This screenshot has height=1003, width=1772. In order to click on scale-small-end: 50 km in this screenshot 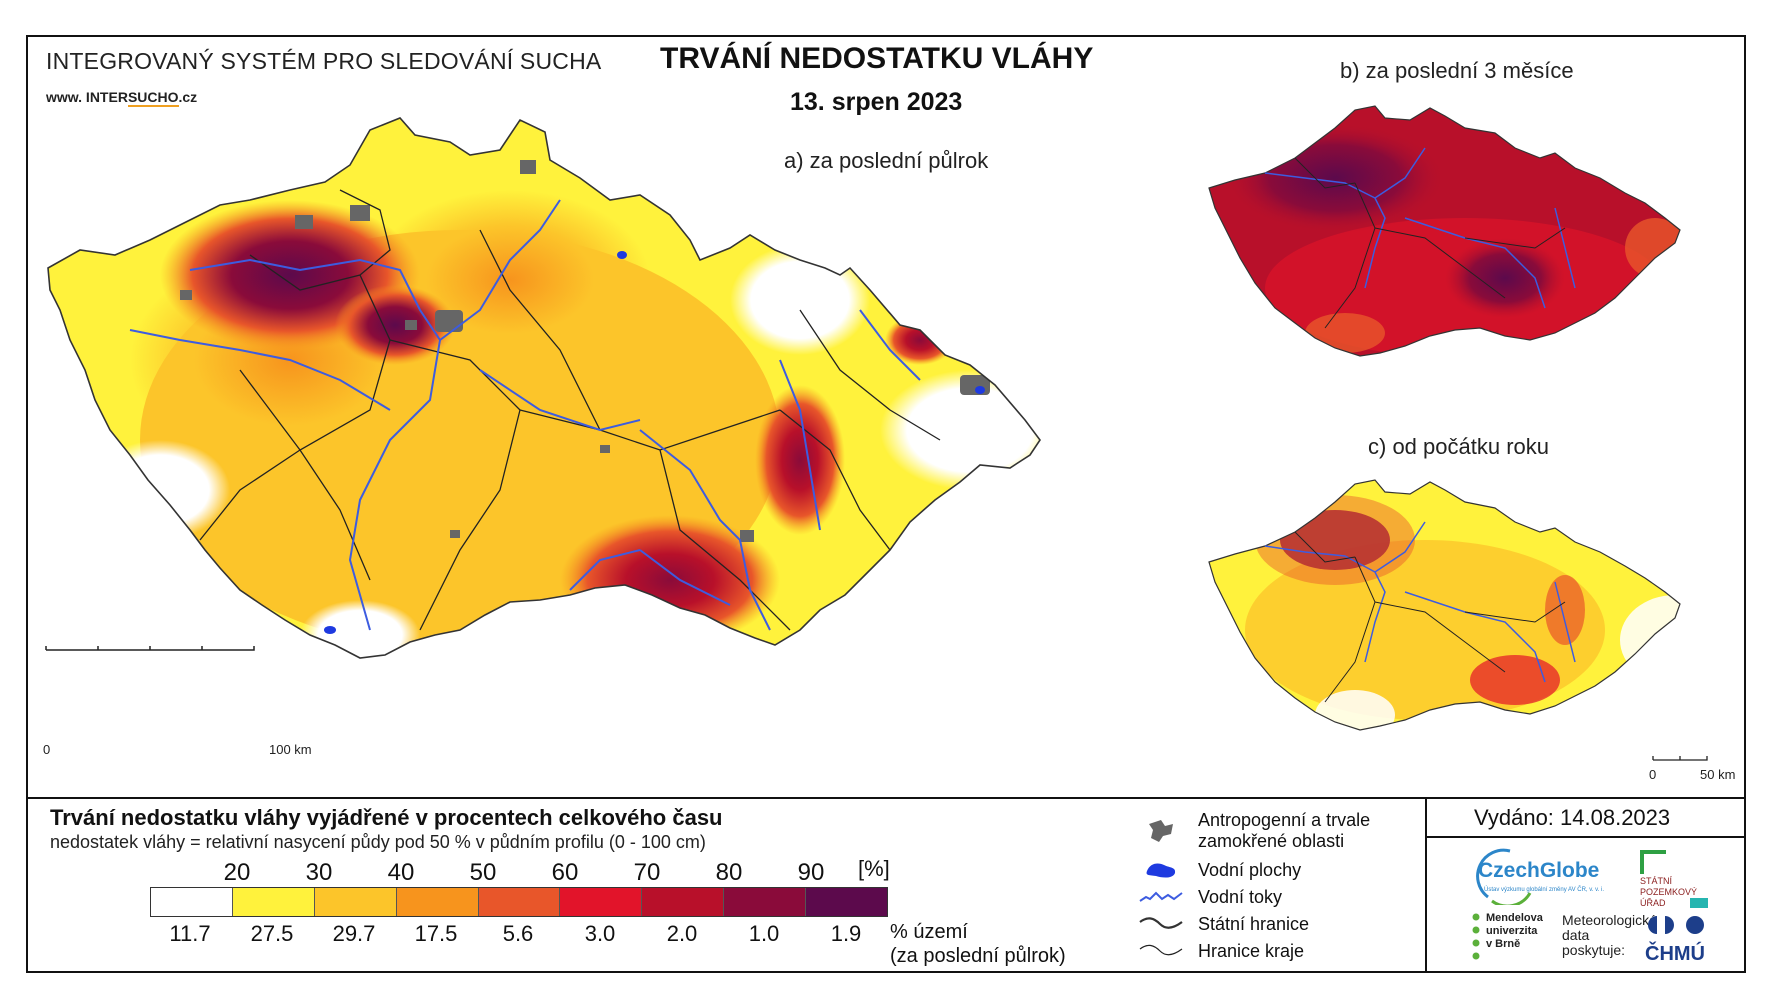, I will do `click(1718, 774)`.